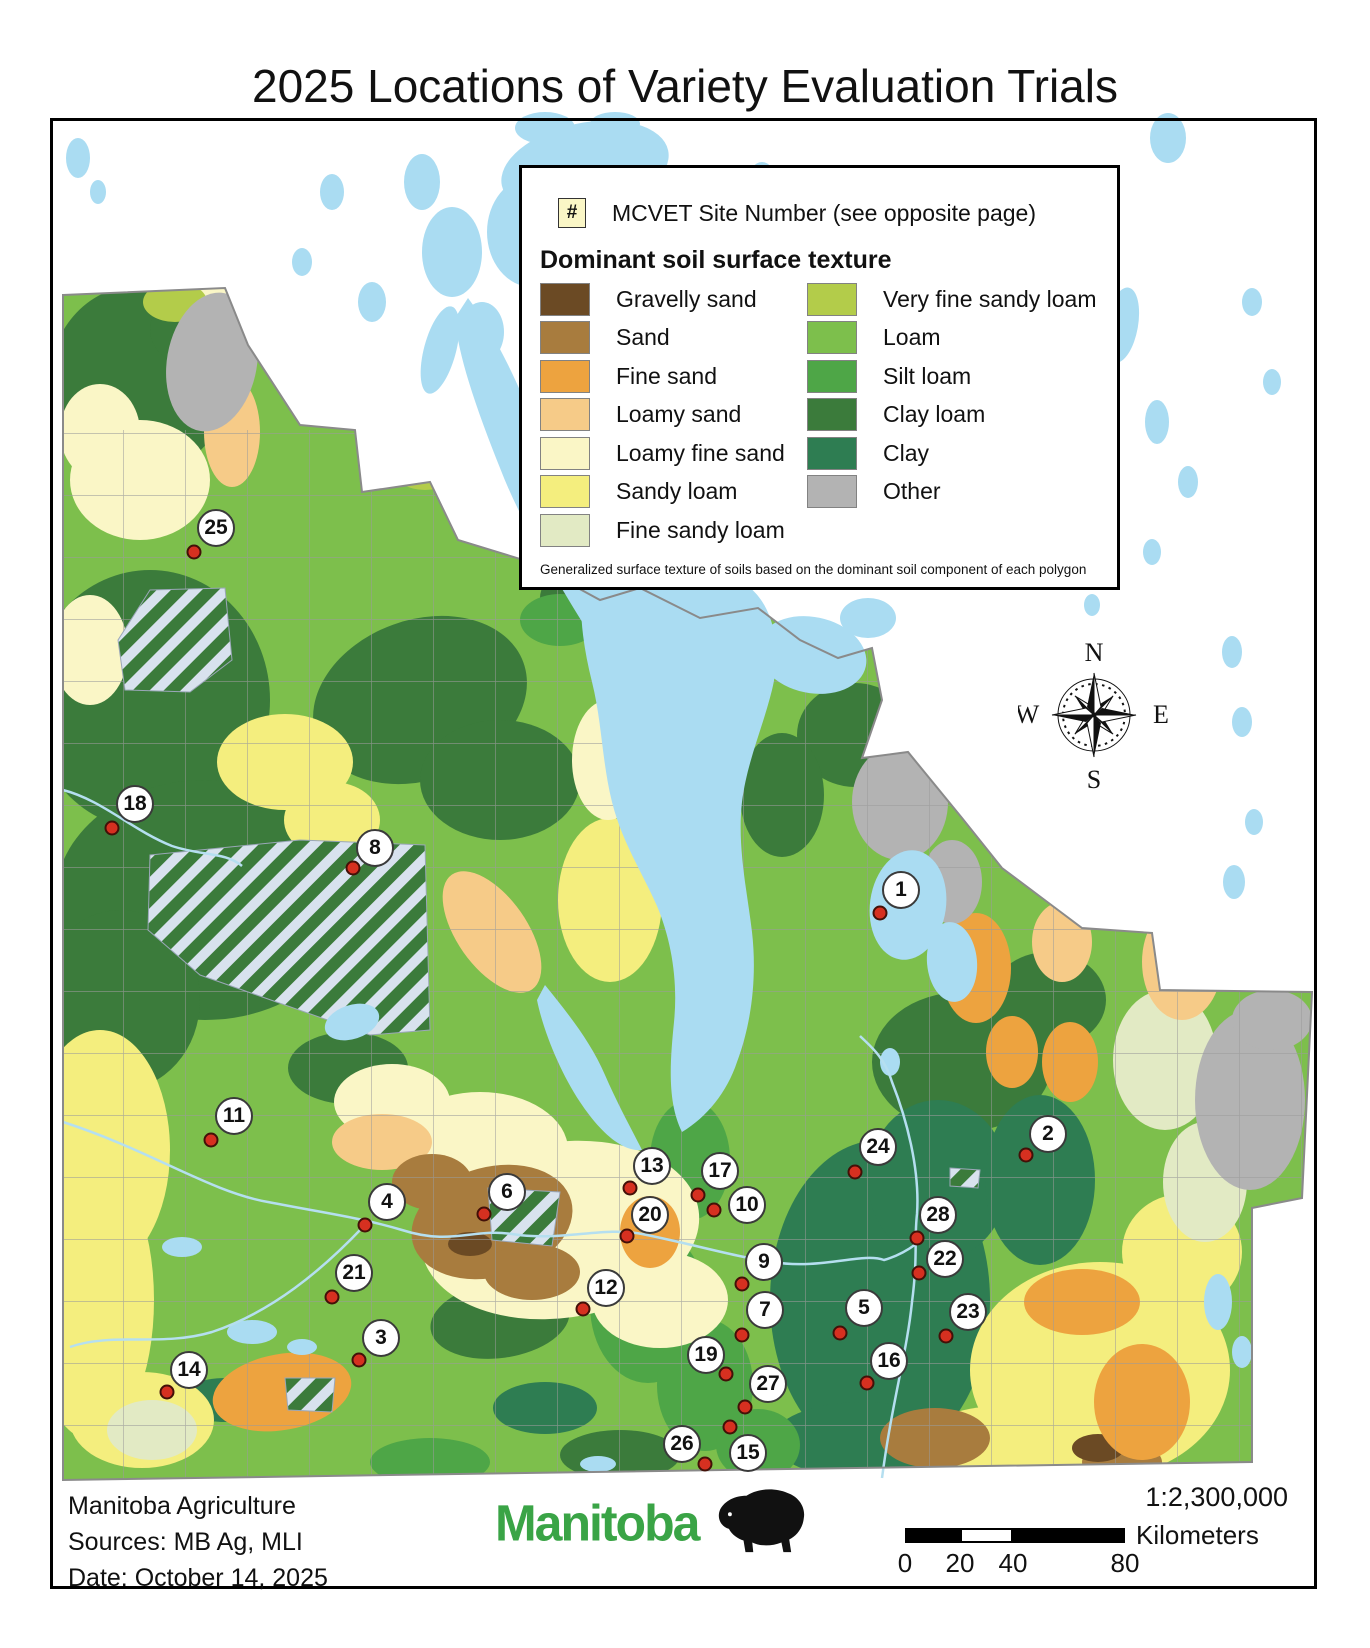  Describe the element at coordinates (185, 1542) in the screenshot. I see `credit-sources: Sources: MB Ag, MLI` at that location.